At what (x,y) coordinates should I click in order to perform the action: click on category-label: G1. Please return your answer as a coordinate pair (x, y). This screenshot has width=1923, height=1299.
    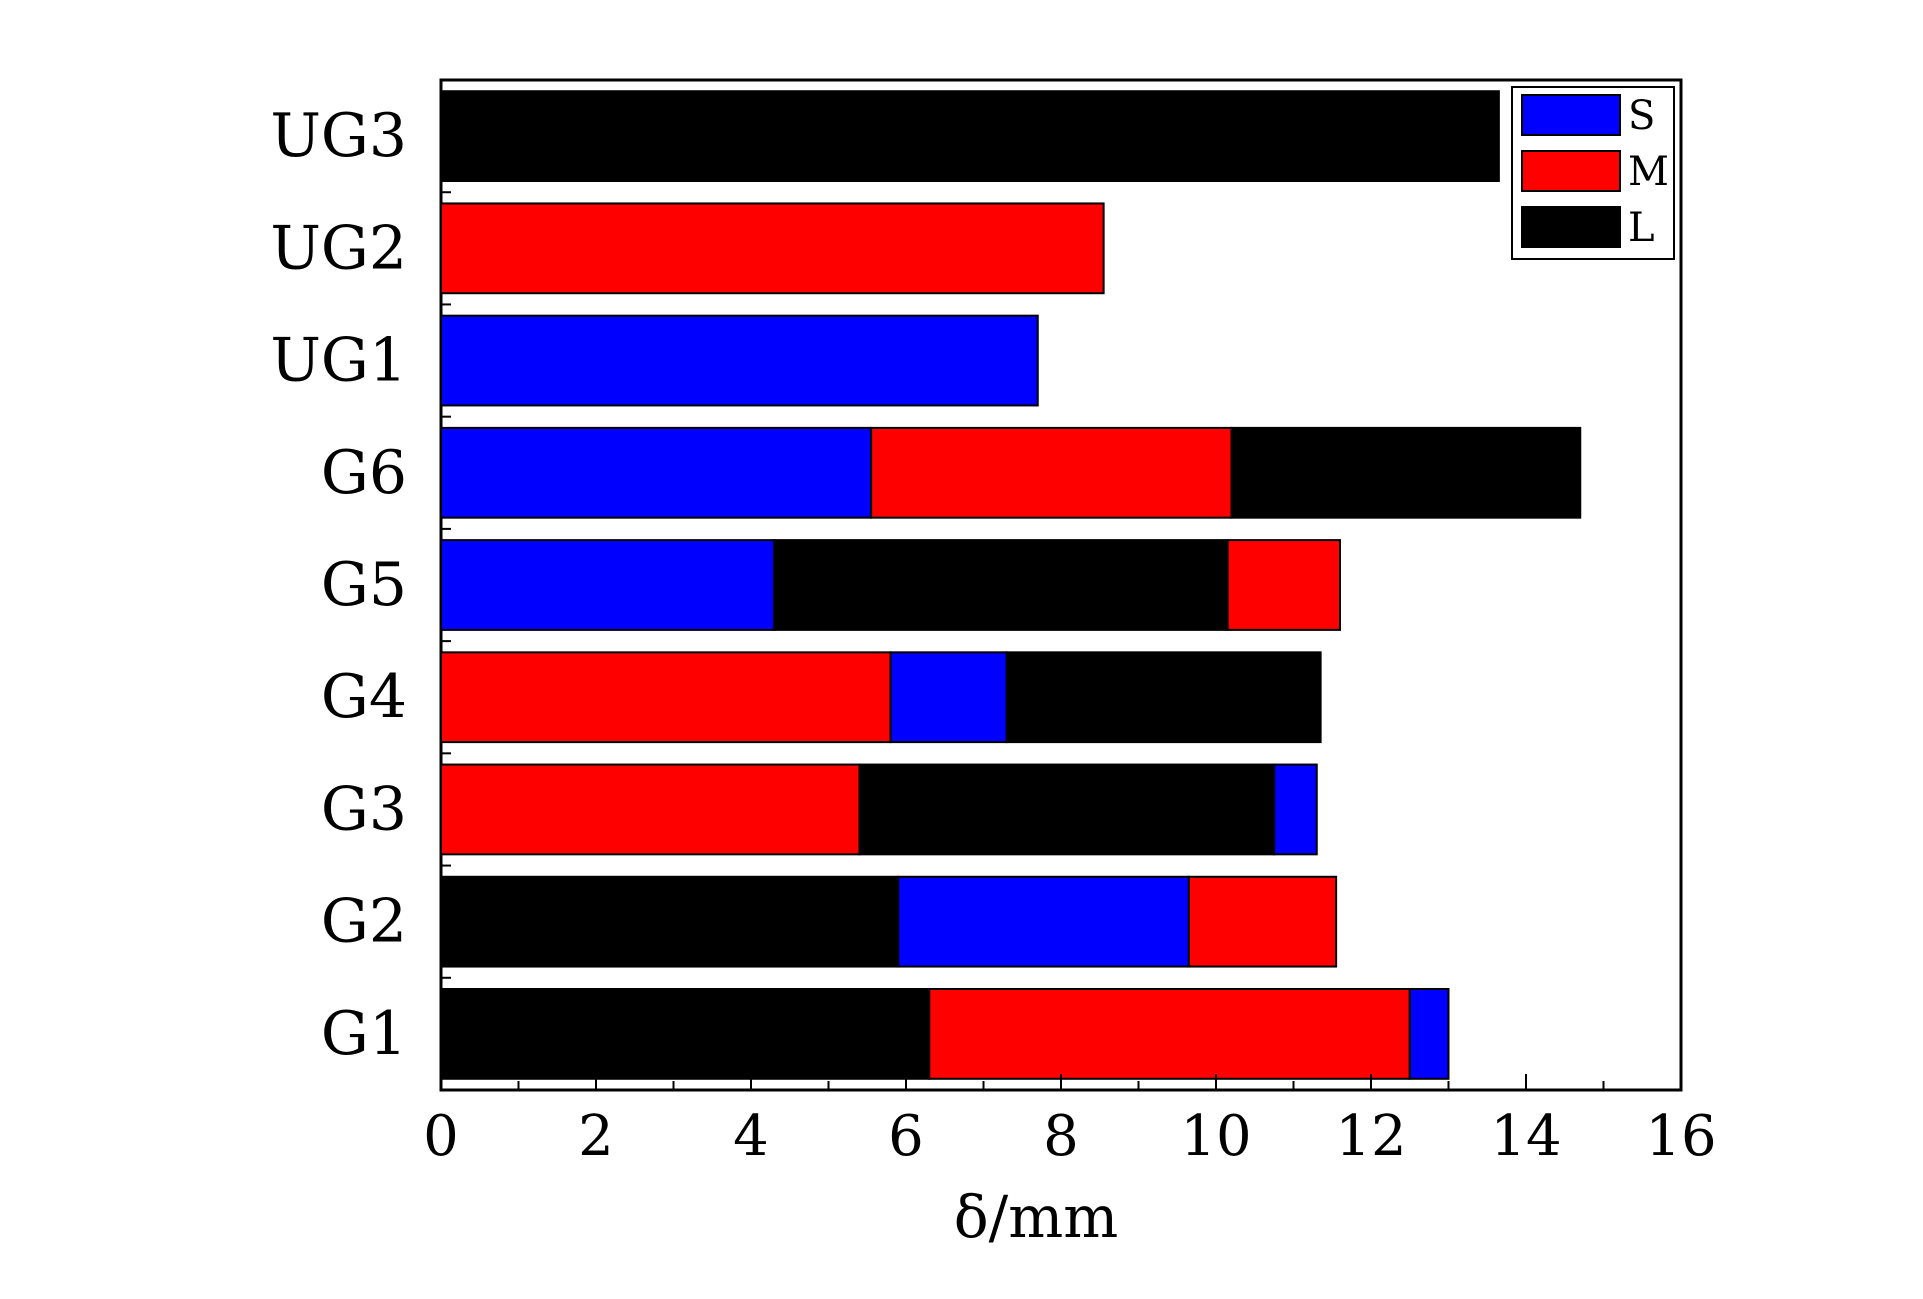
    Looking at the image, I should click on (364, 1034).